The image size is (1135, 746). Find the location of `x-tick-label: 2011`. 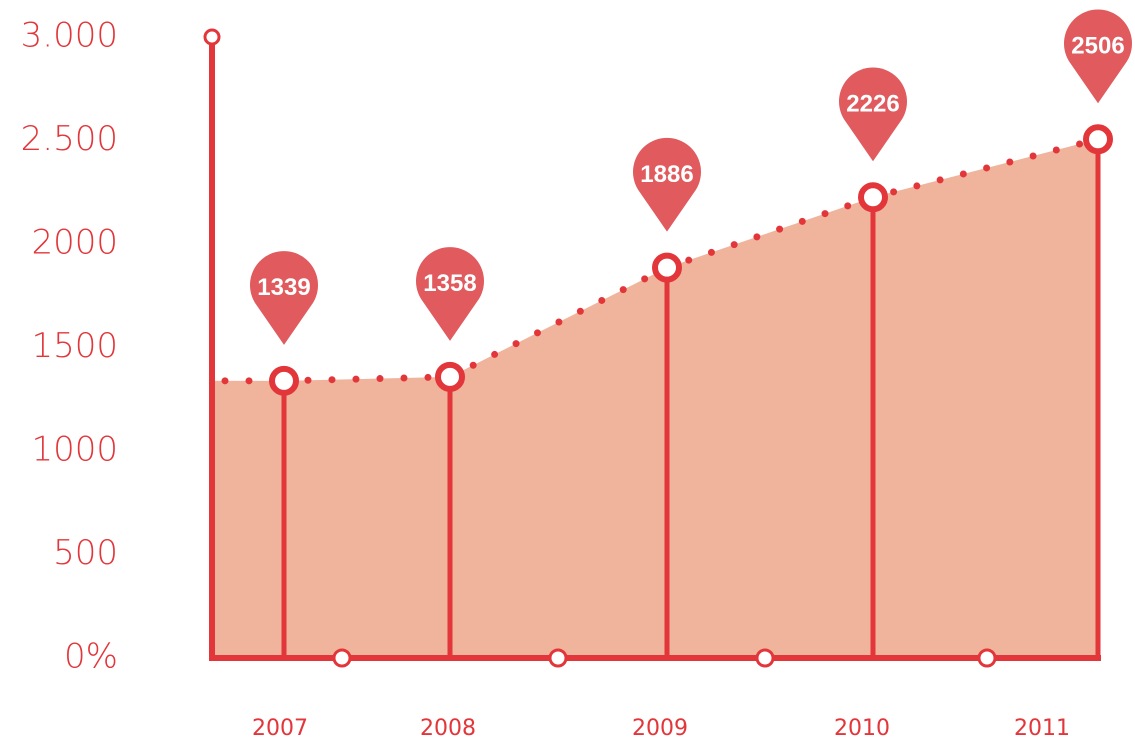

x-tick-label: 2011 is located at coordinates (1042, 728).